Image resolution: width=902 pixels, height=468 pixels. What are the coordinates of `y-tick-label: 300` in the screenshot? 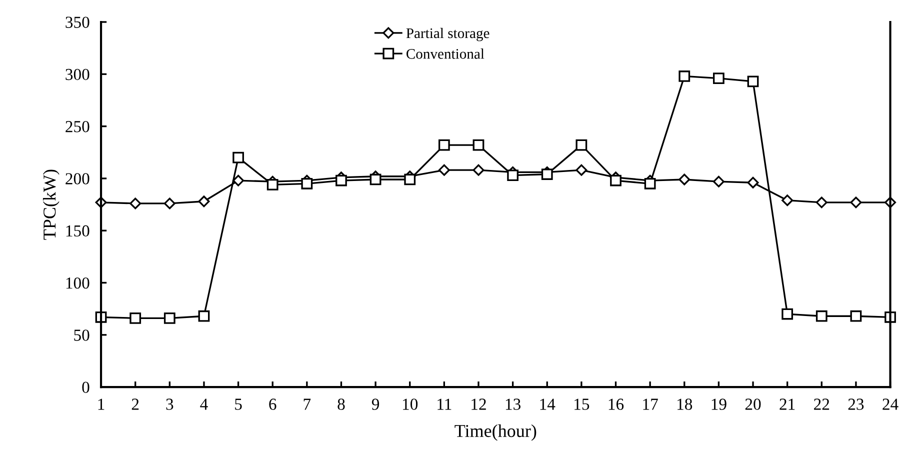 It's located at (78, 74).